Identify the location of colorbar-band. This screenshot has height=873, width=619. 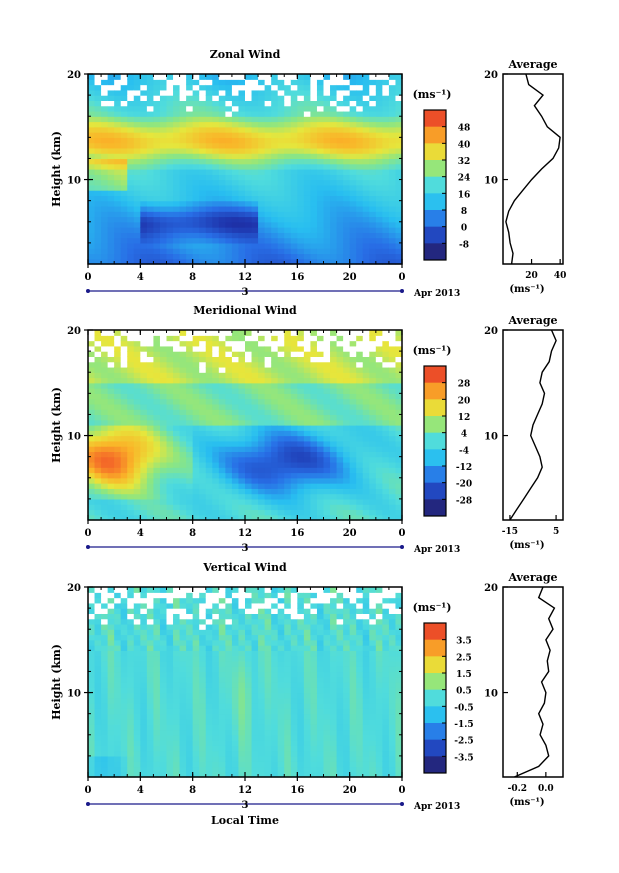
(435, 152).